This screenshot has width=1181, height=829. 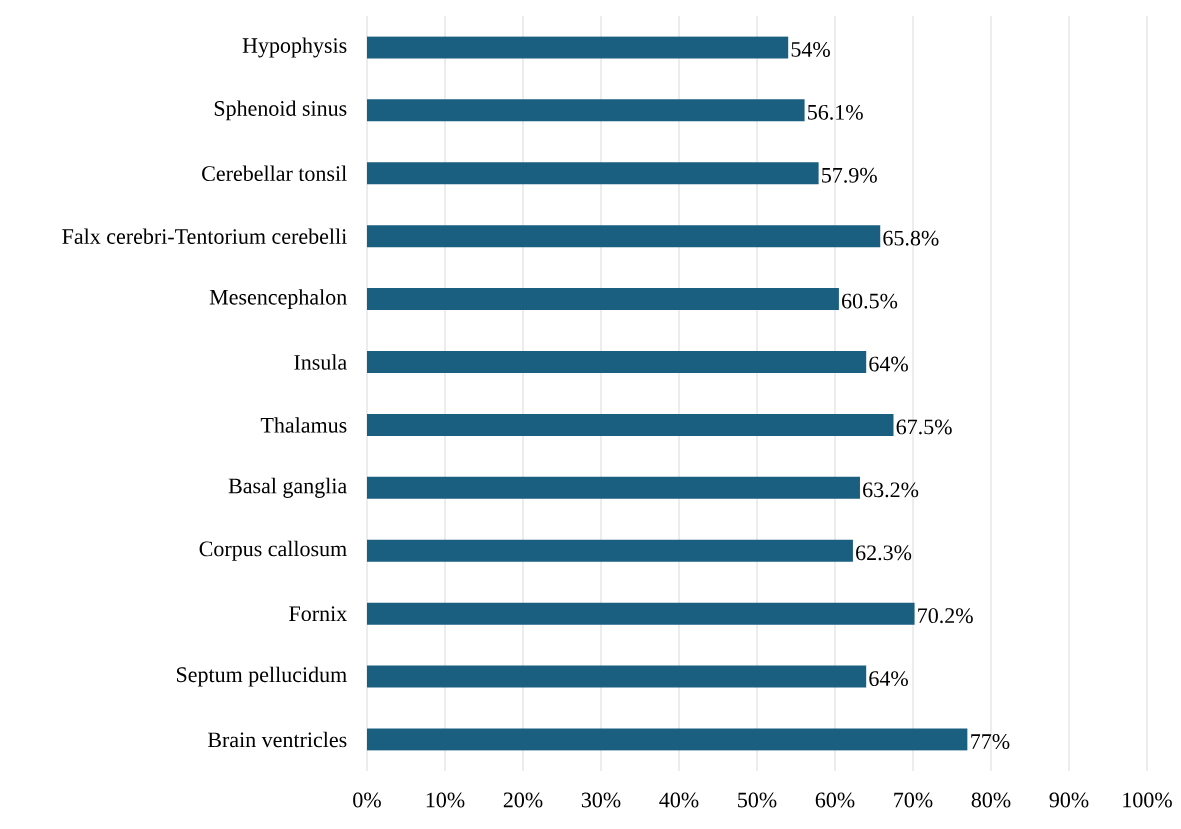 I want to click on y-tick-label: Sphenoid sinus, so click(x=280, y=110).